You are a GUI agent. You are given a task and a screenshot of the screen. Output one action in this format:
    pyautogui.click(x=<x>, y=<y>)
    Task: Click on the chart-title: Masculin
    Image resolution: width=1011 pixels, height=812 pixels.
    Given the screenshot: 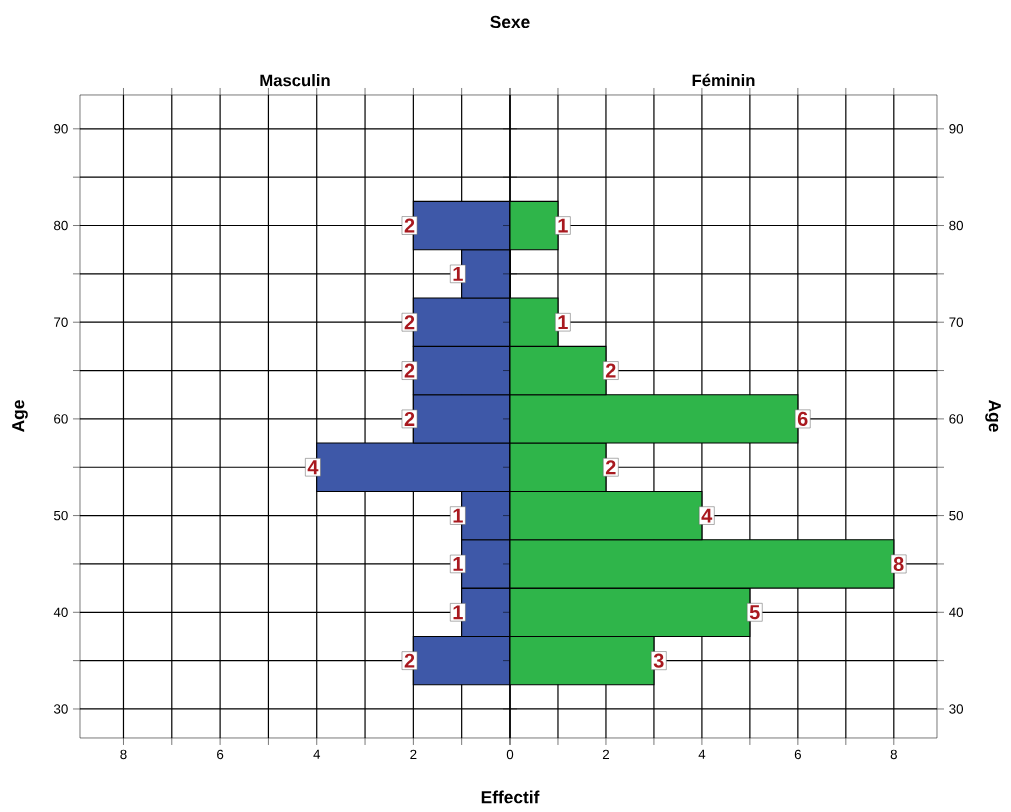 What is the action you would take?
    pyautogui.click(x=295, y=80)
    